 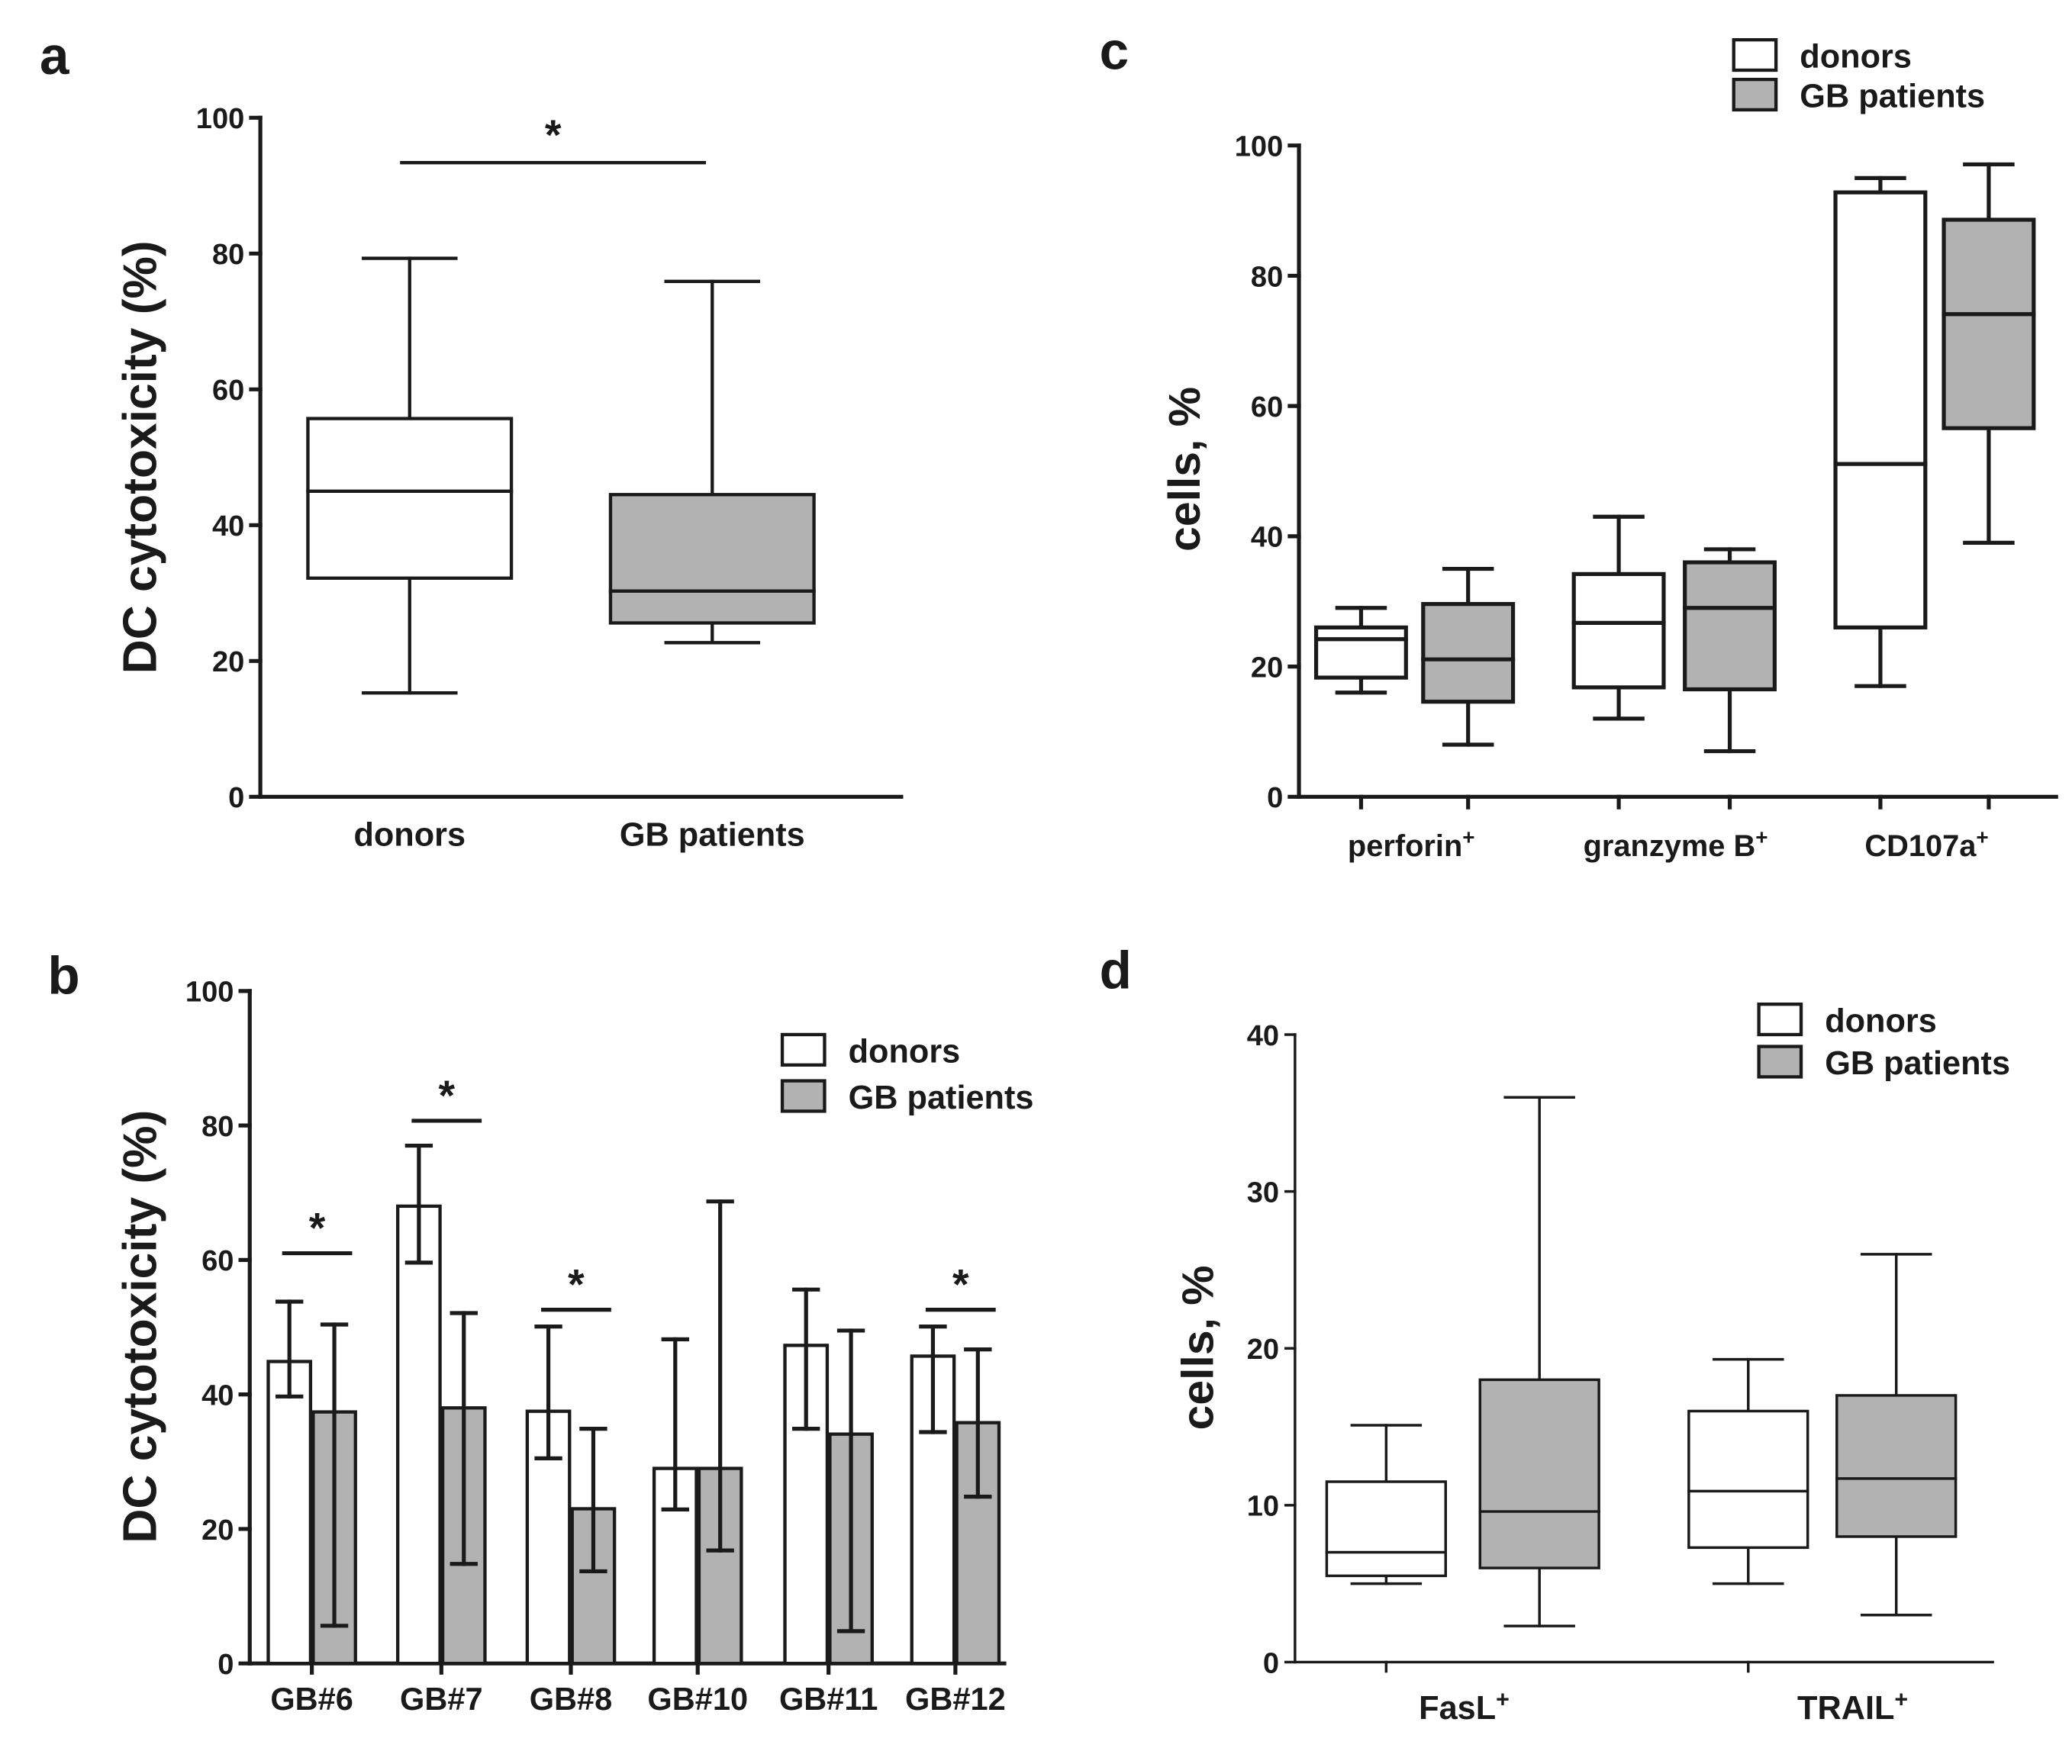 I want to click on y-tick-label: 10, so click(x=1263, y=1507).